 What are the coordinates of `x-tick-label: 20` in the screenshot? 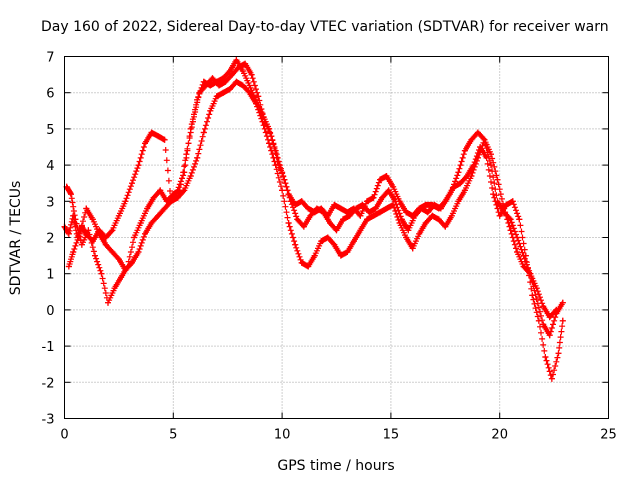 It's located at (499, 435).